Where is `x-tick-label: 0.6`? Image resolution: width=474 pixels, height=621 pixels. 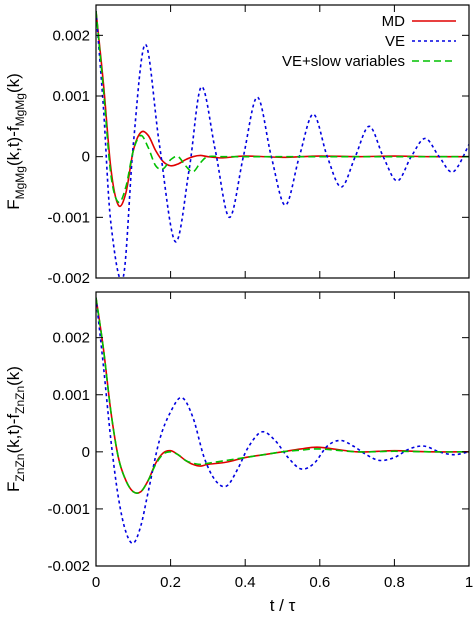 x-tick-label: 0.6 is located at coordinates (319, 582).